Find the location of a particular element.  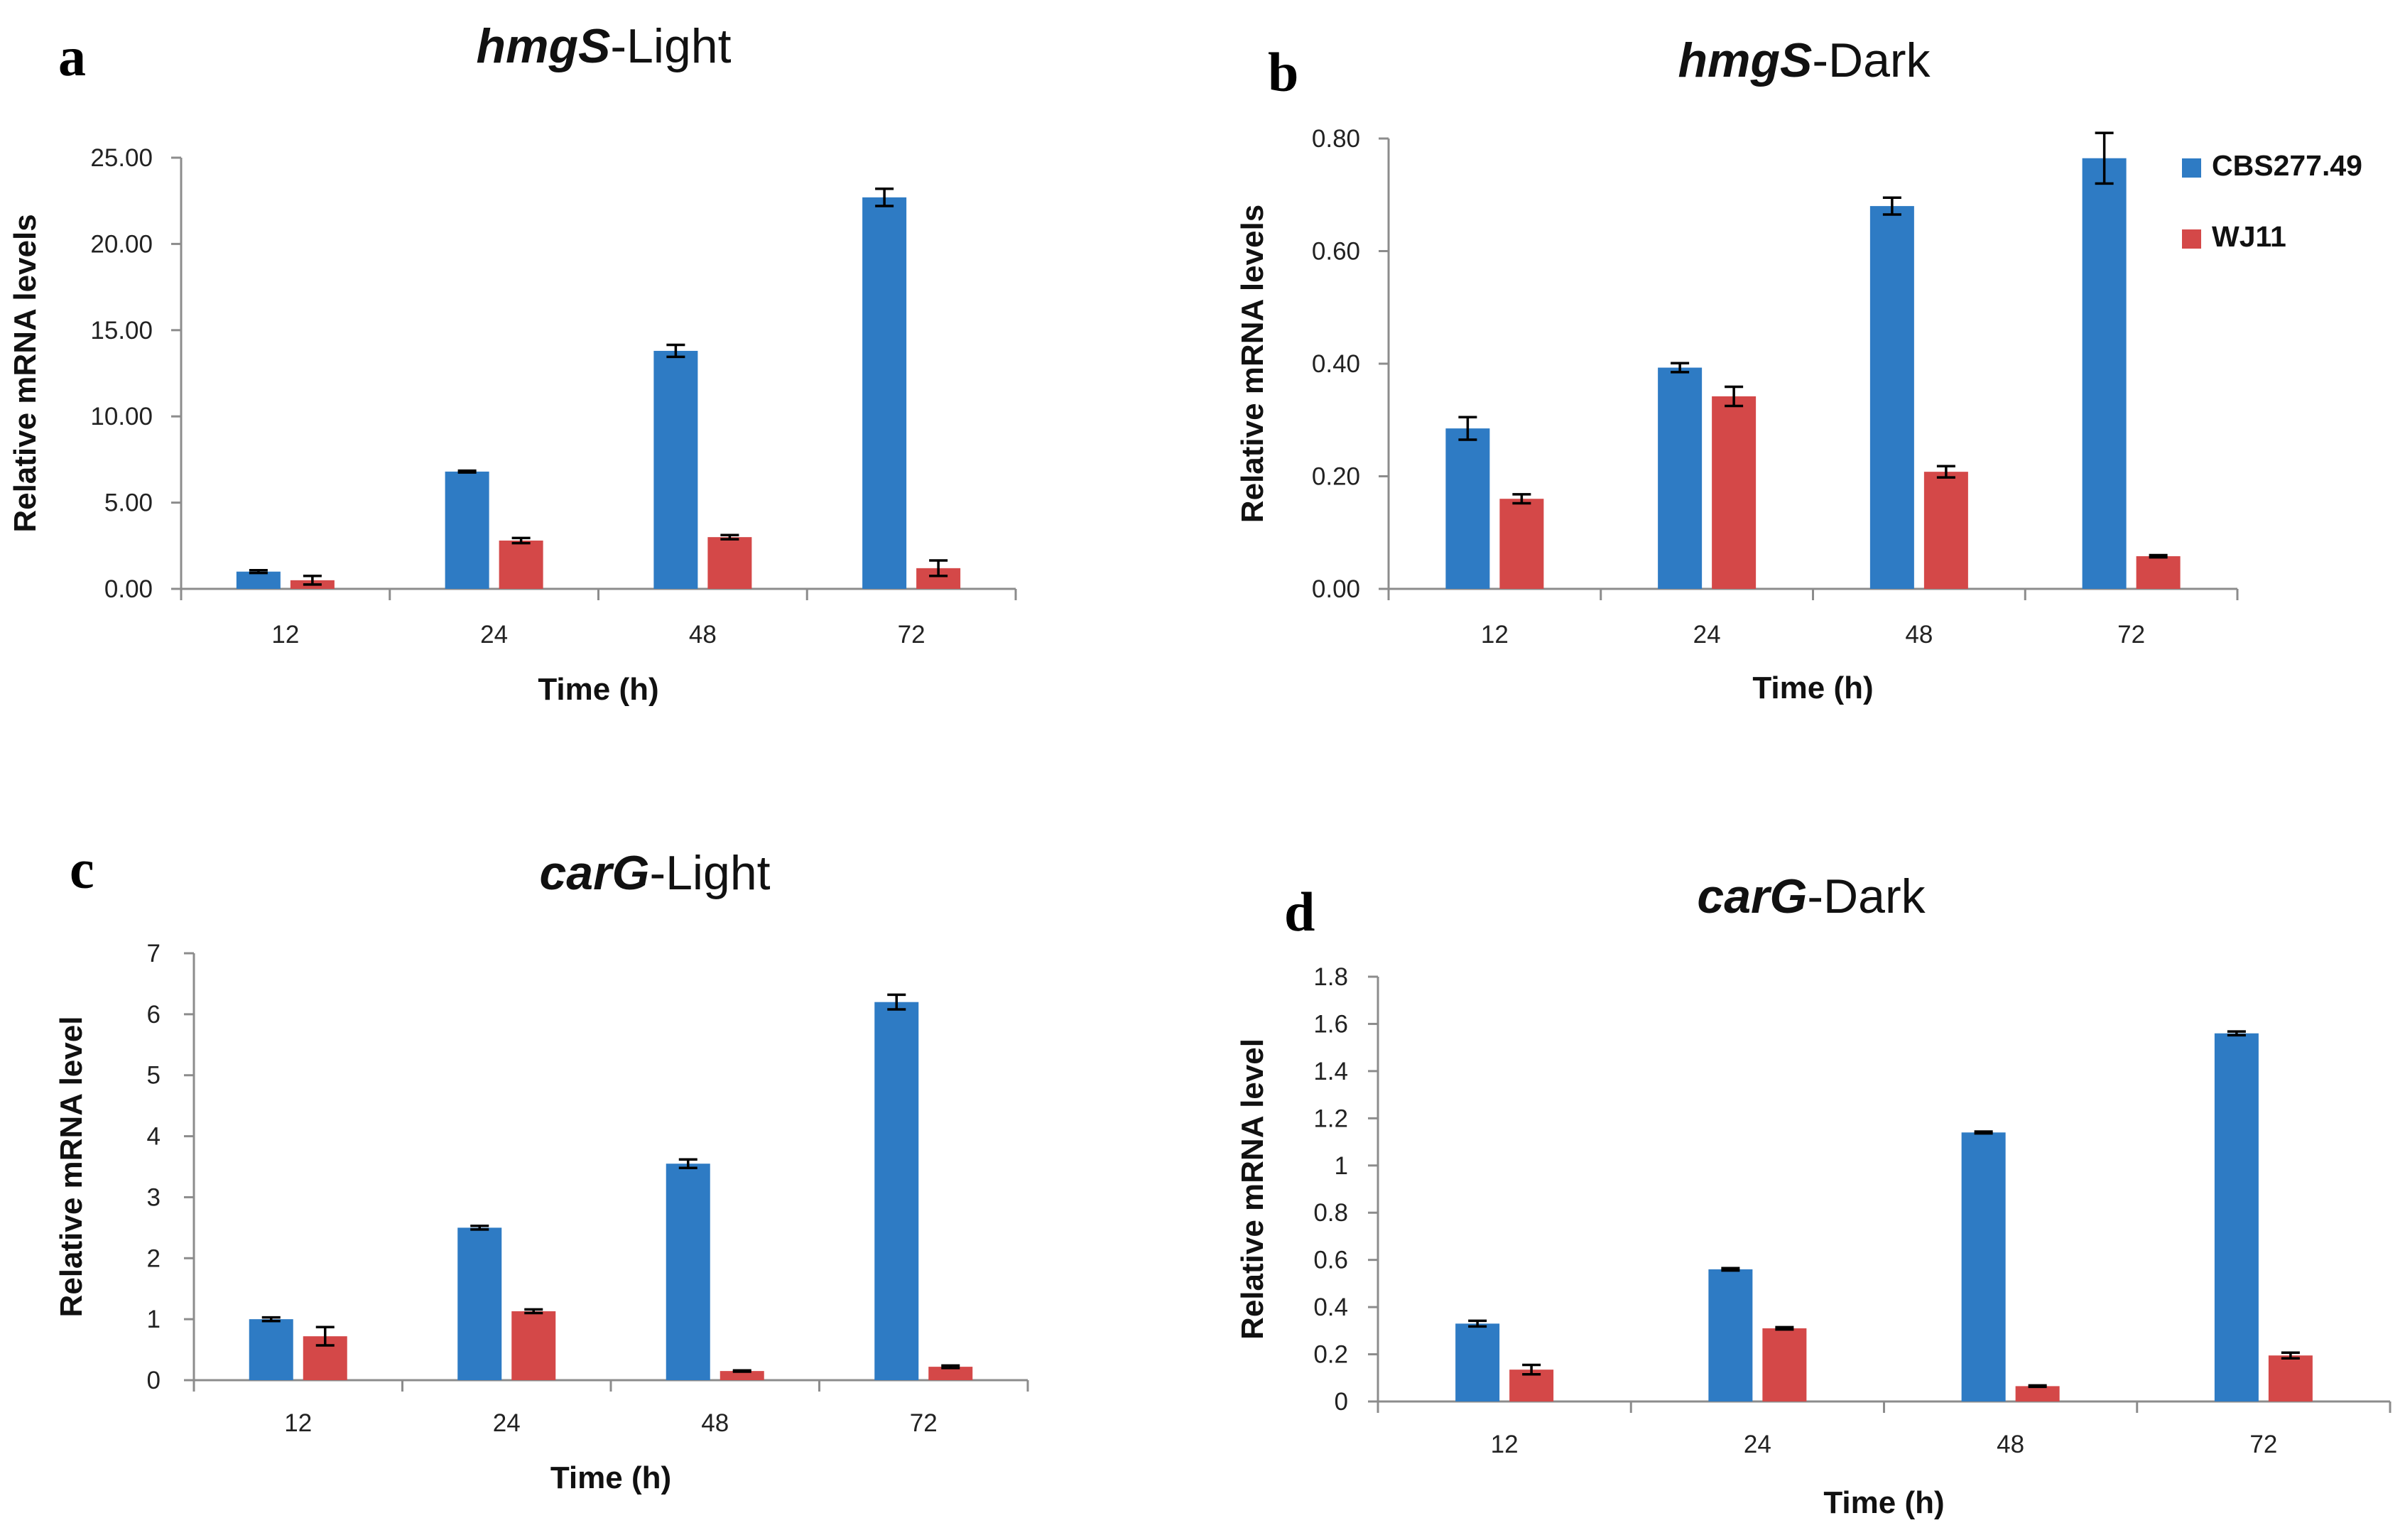

y-tick-label: 5 is located at coordinates (154, 1076).